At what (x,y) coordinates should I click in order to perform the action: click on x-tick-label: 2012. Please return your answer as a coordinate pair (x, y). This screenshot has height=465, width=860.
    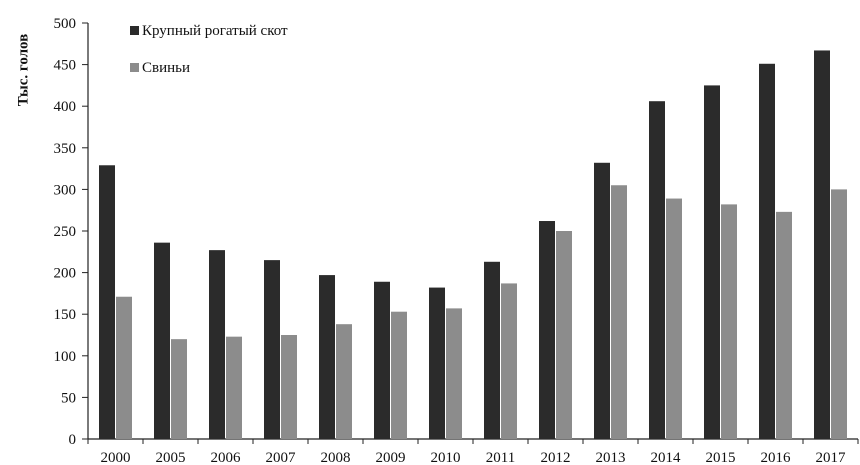
    Looking at the image, I should click on (556, 457).